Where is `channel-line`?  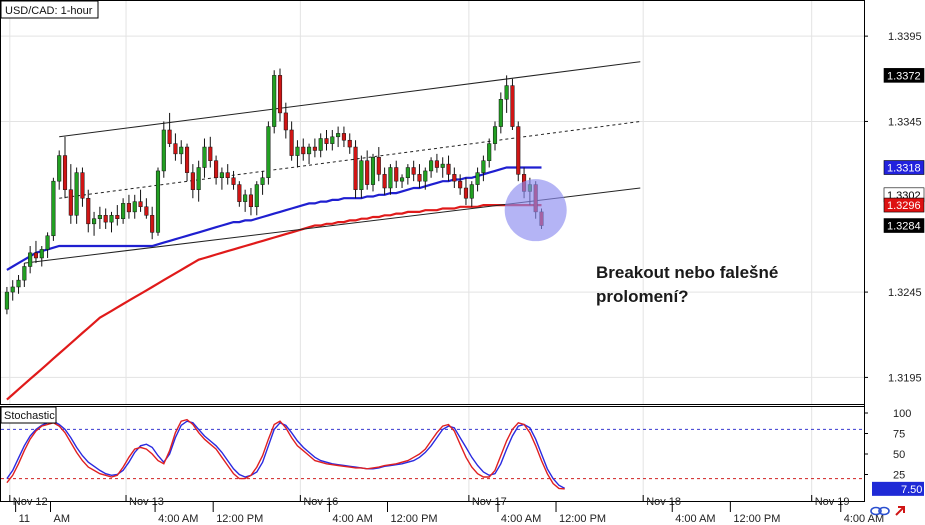 channel-line is located at coordinates (350, 99).